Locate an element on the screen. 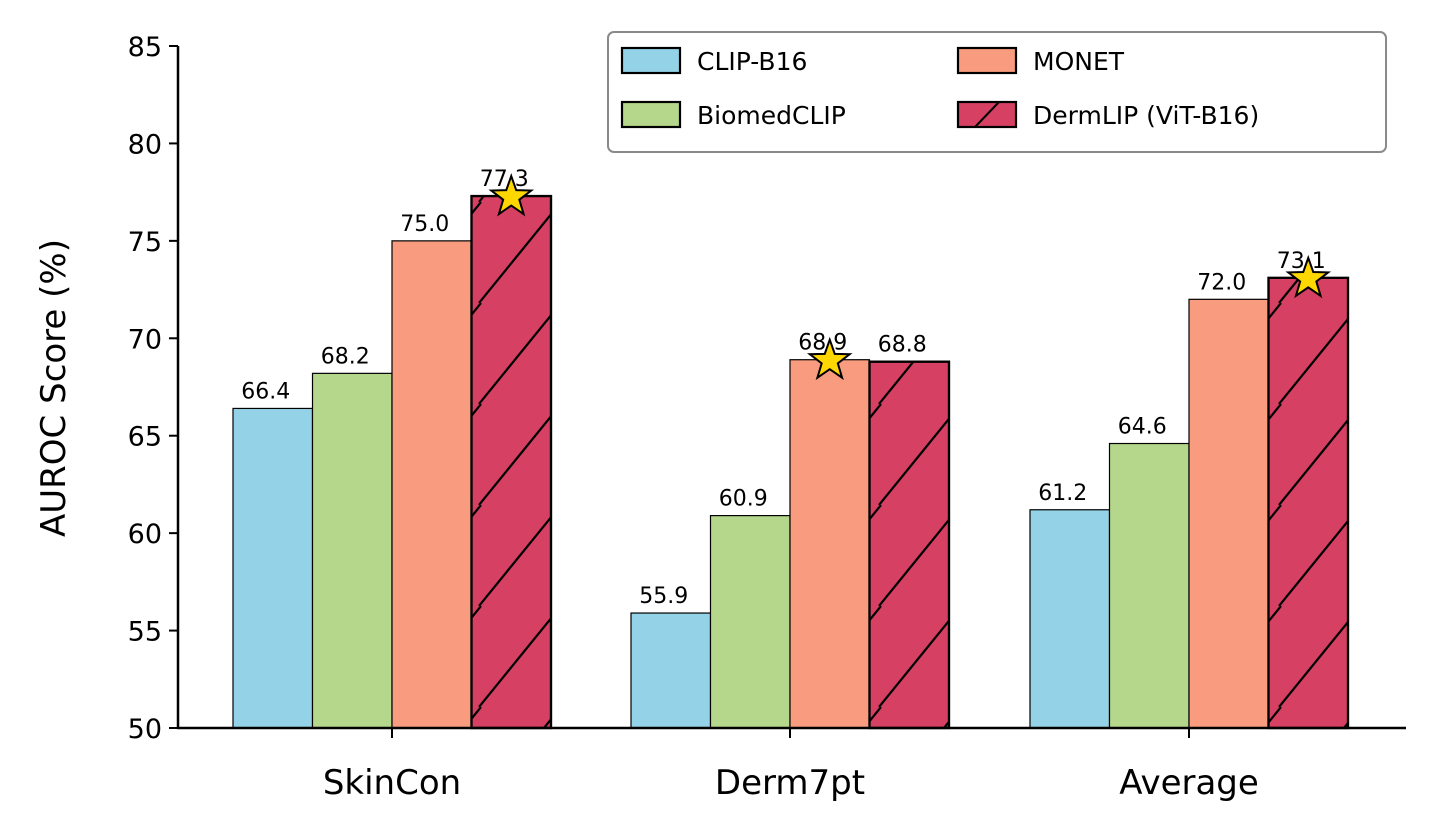  bar-skincon-dermlip-vit-b16-hatch is located at coordinates (511, 462).